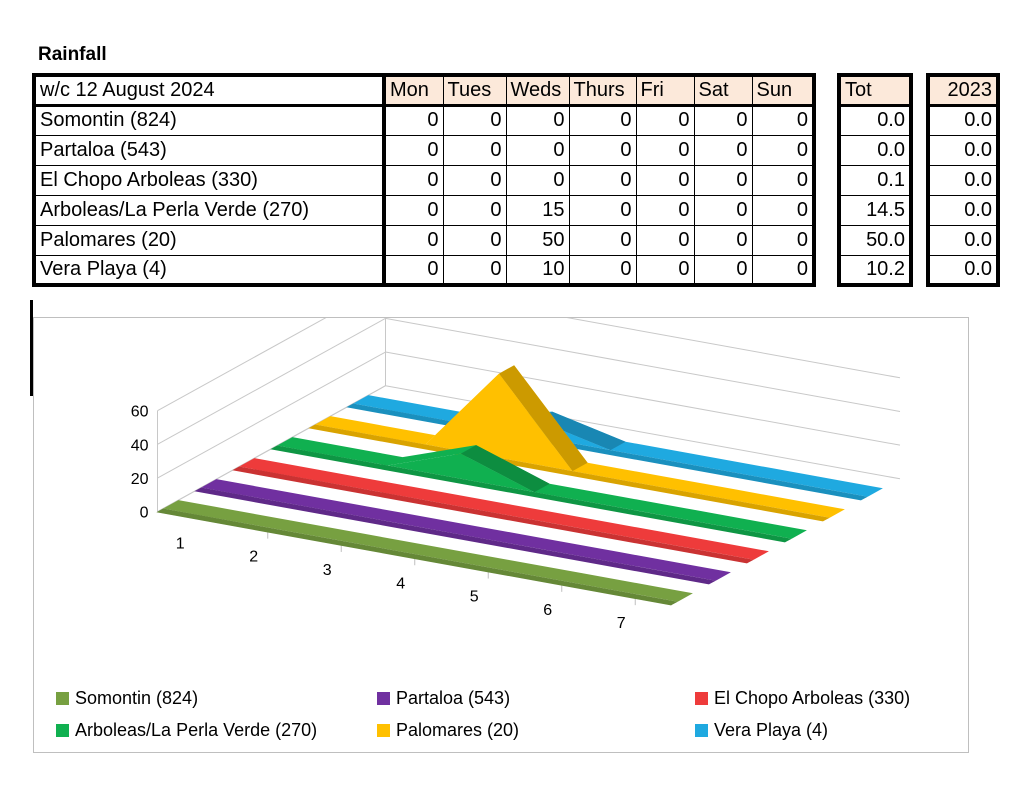 The height and width of the screenshot is (800, 1027). Describe the element at coordinates (140, 445) in the screenshot. I see `y-tick-label: 40` at that location.